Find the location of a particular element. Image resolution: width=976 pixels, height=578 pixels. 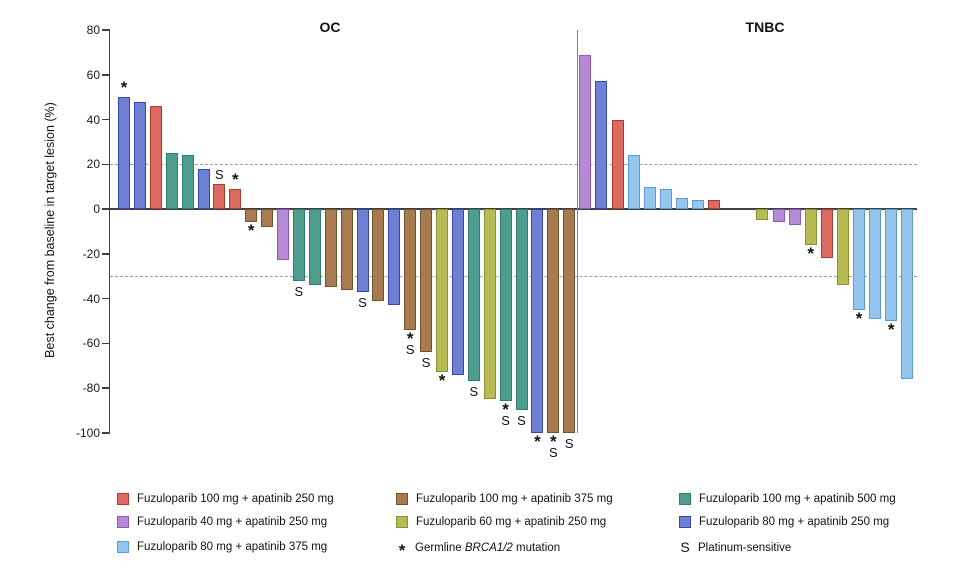

legend-swatch-f80a375 is located at coordinates (123, 547).